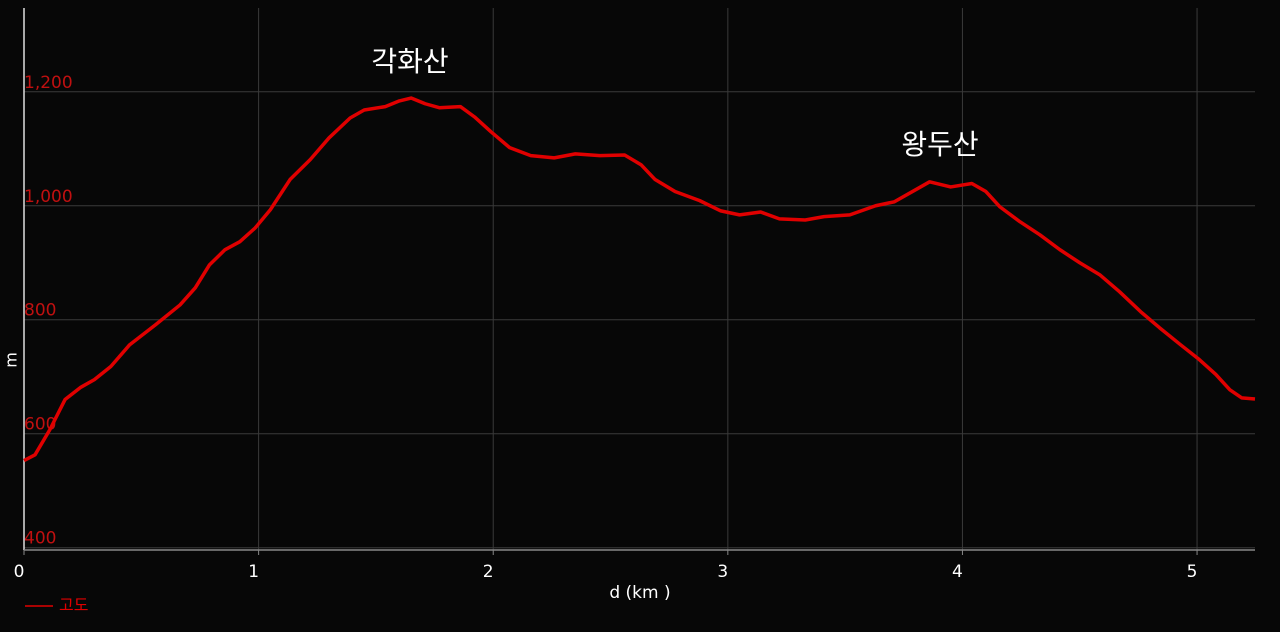 The width and height of the screenshot is (1280, 632). What do you see at coordinates (939, 144) in the screenshot?
I see `peak-annotation: 왕두산` at bounding box center [939, 144].